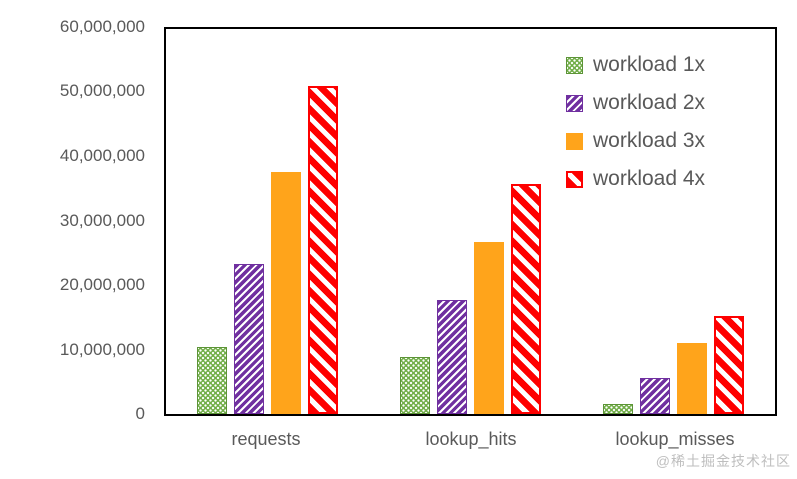 Image resolution: width=797 pixels, height=479 pixels. I want to click on legend-item-workload-1x: workload 1x, so click(635, 65).